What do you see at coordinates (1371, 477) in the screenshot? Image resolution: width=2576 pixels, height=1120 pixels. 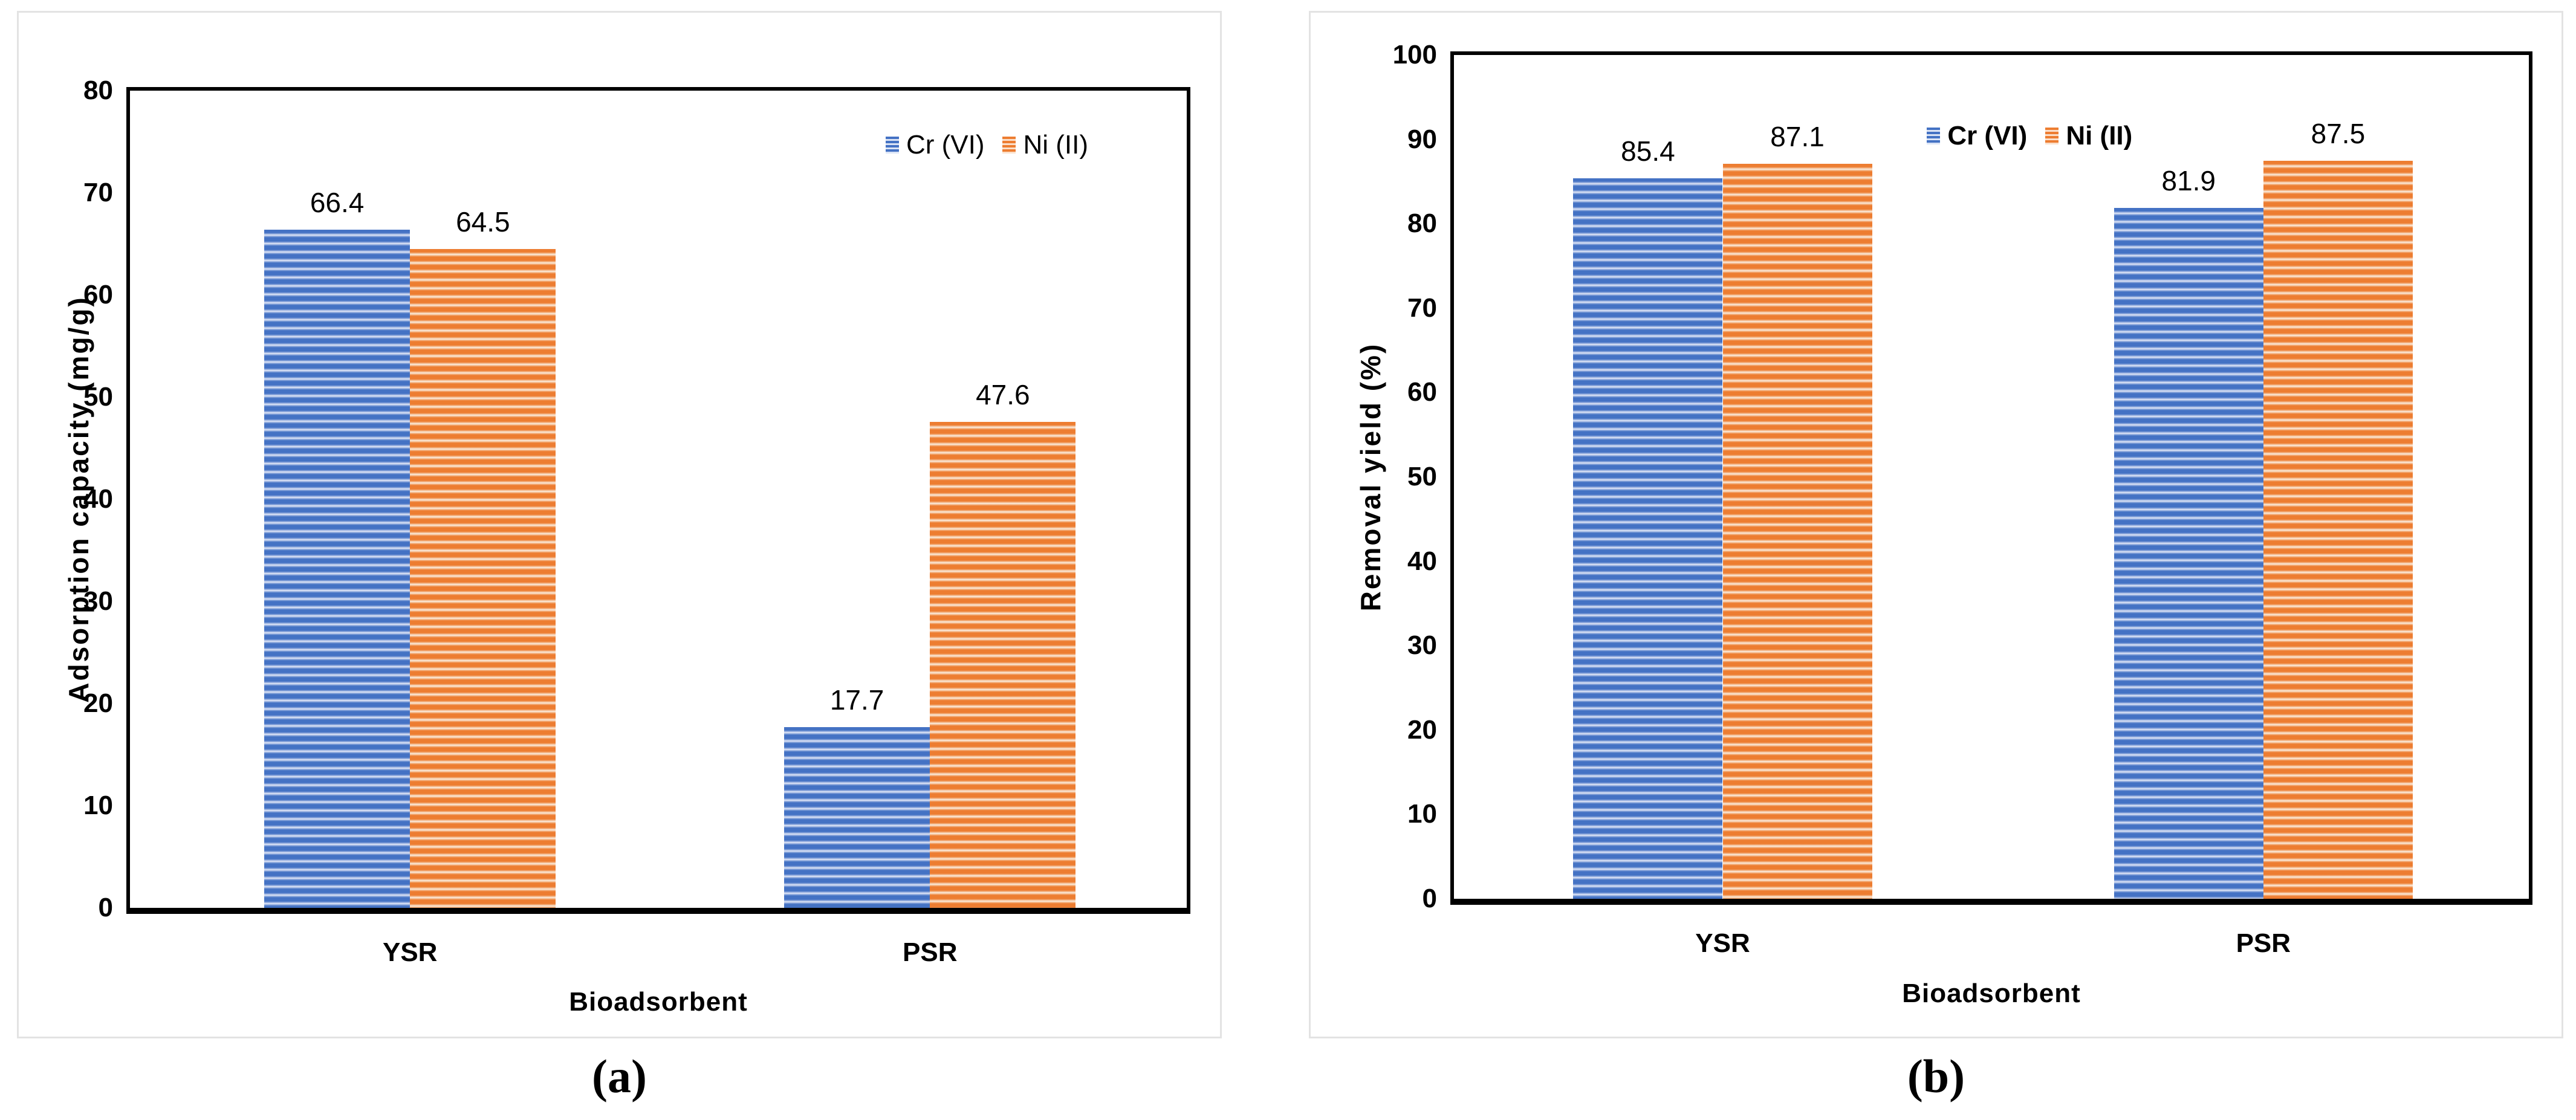 I see `y-axis-title: Removal yield (%)` at bounding box center [1371, 477].